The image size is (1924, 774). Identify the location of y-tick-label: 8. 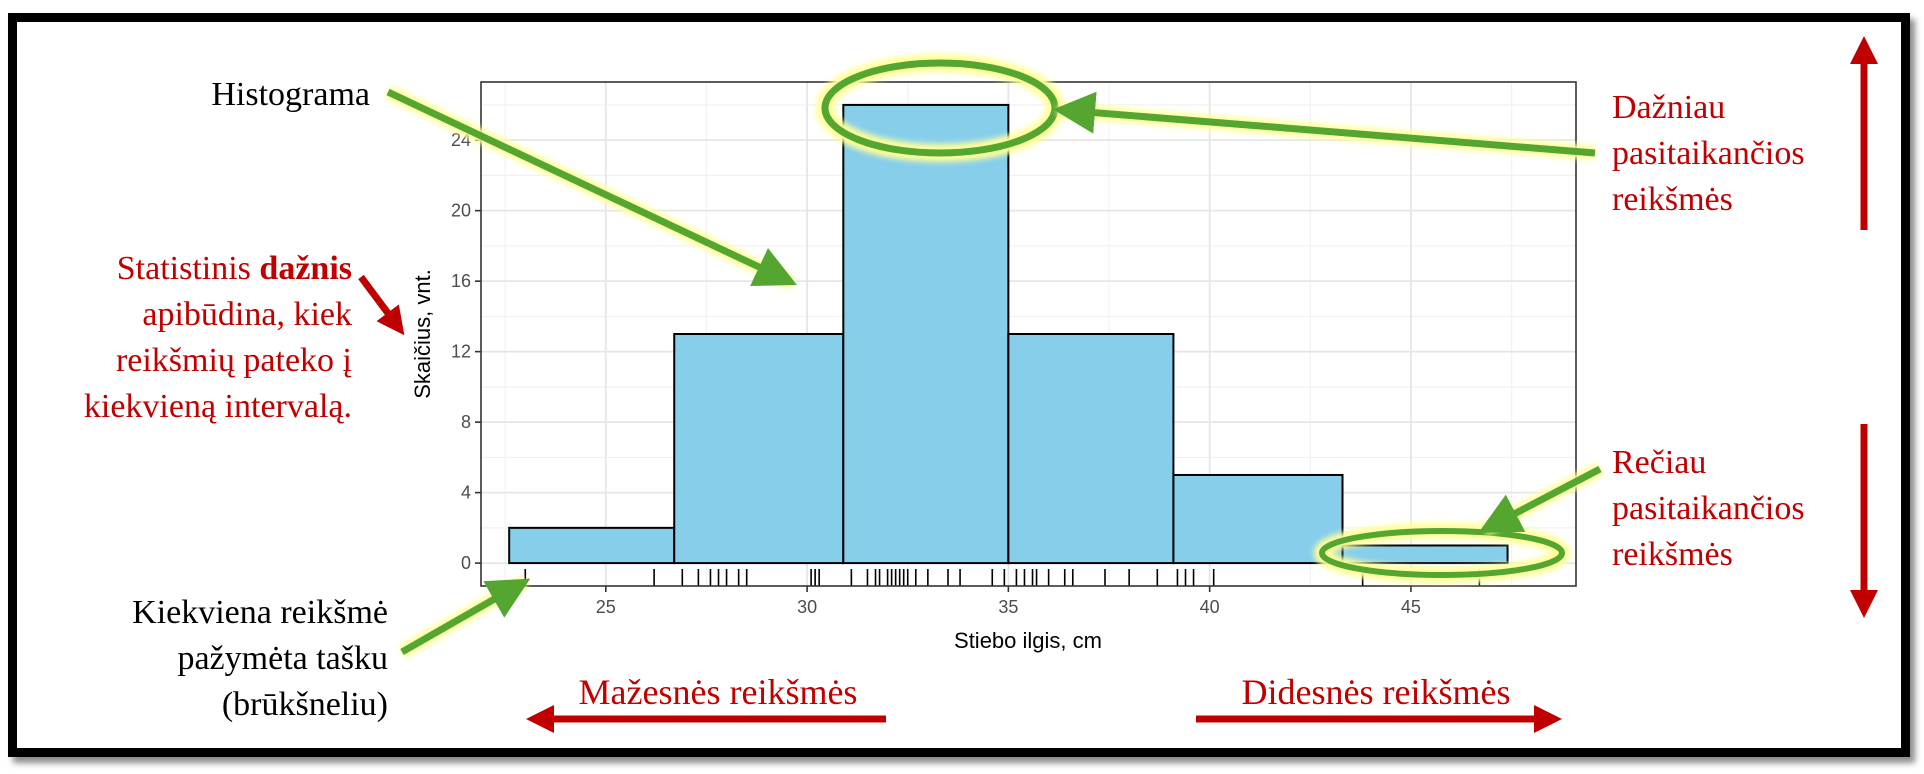
(466, 422).